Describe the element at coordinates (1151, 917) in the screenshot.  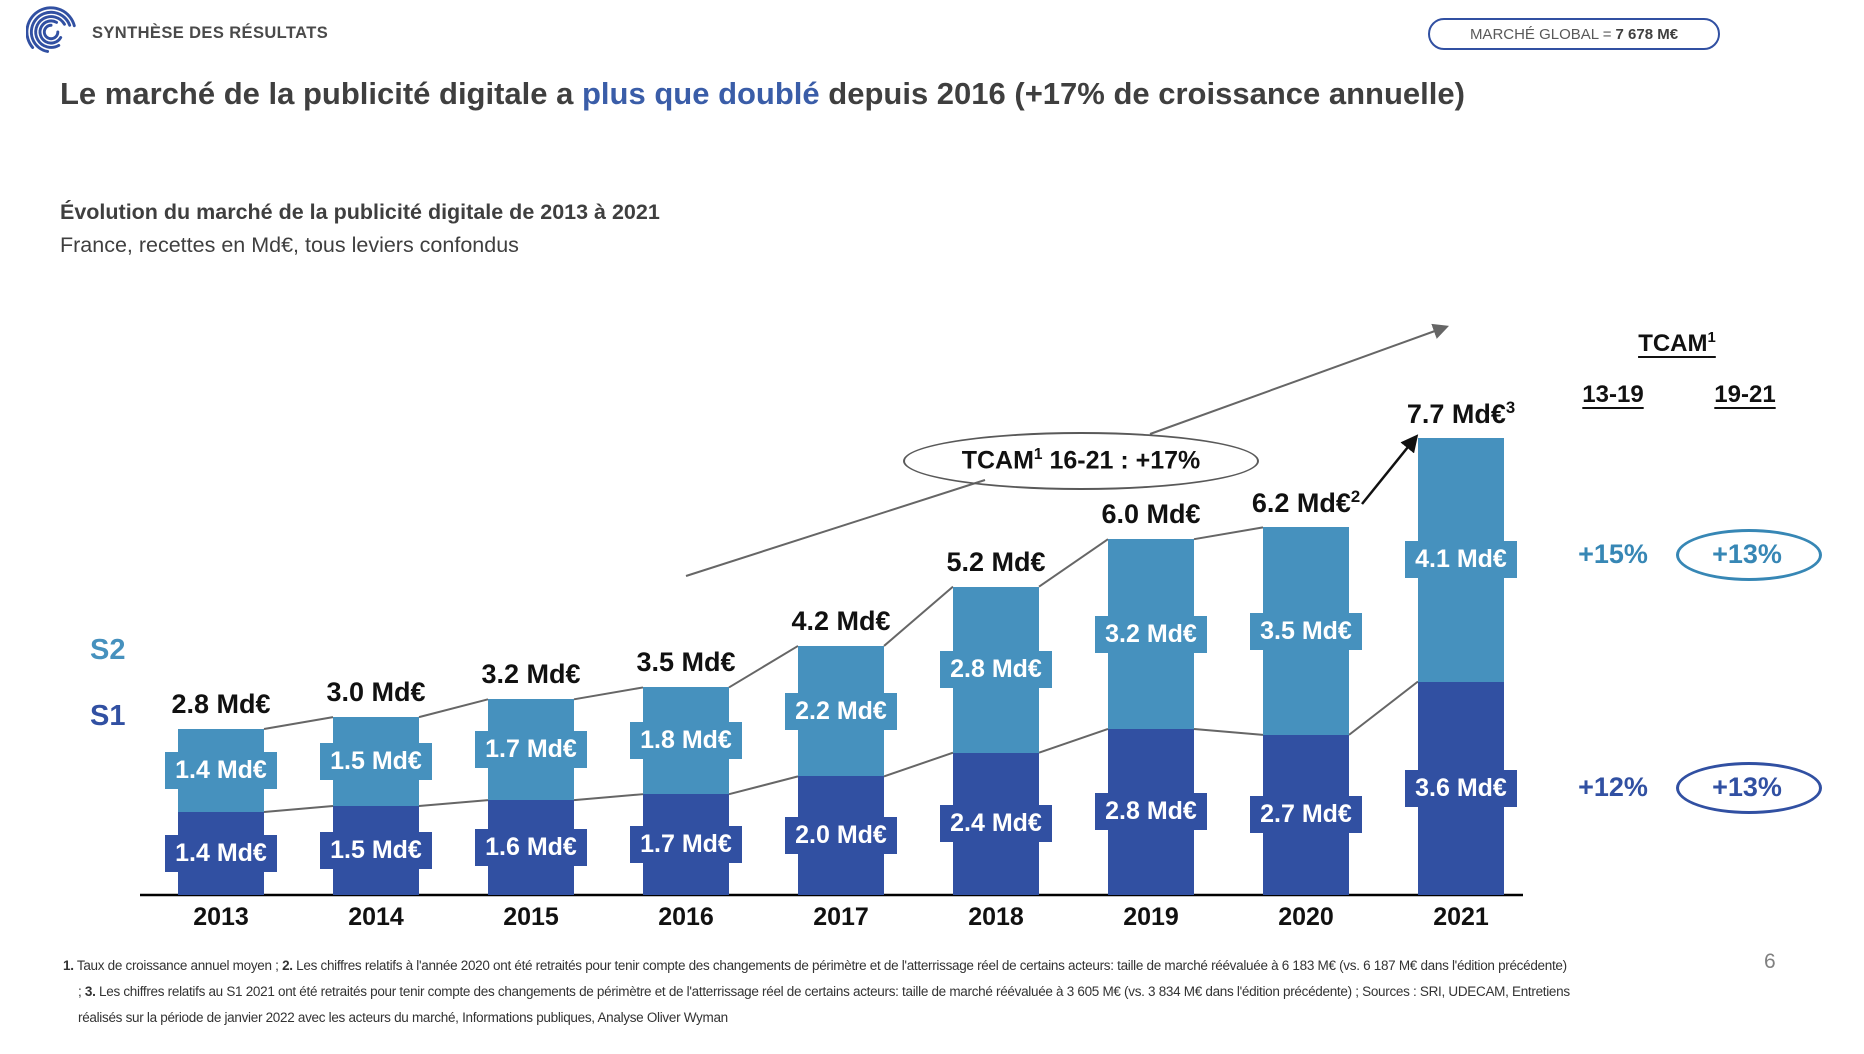
I see `x-tick-2019: 2019` at that location.